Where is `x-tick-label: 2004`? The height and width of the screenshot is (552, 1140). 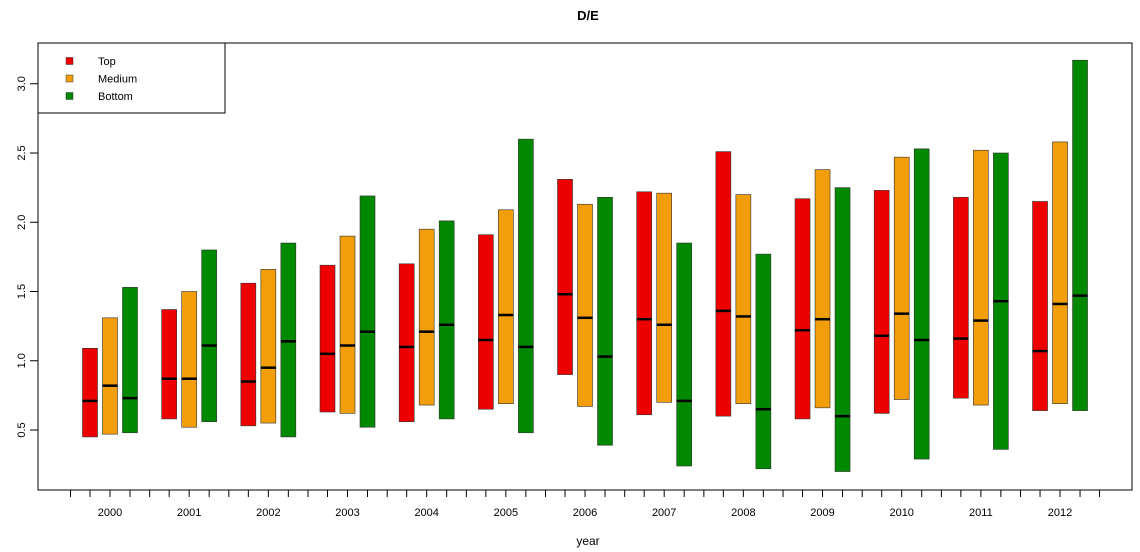 x-tick-label: 2004 is located at coordinates (426, 513).